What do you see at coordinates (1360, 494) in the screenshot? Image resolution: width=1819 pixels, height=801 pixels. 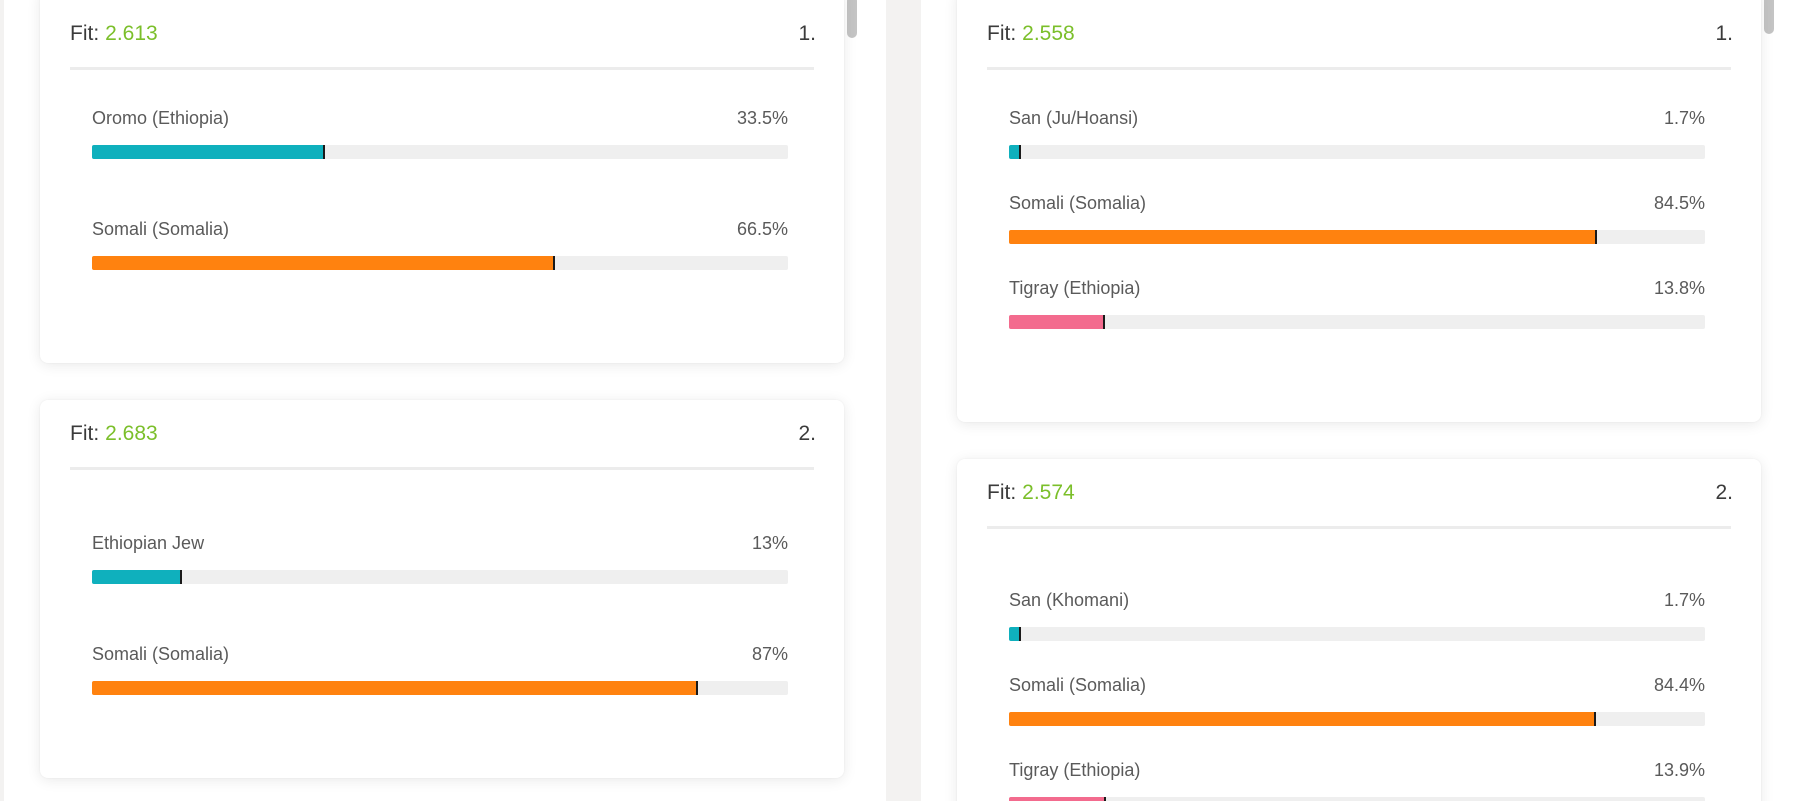 I see `card-header: Fit: 2.574 2.` at bounding box center [1360, 494].